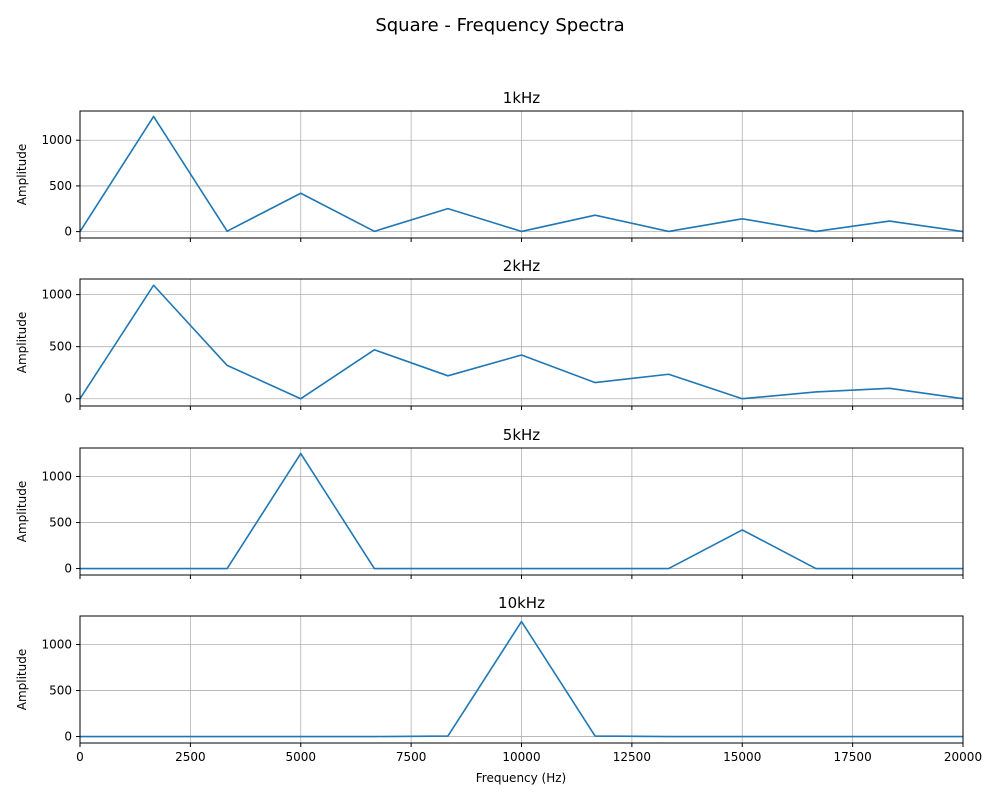  I want to click on x-tick-label: 15000, so click(742, 757).